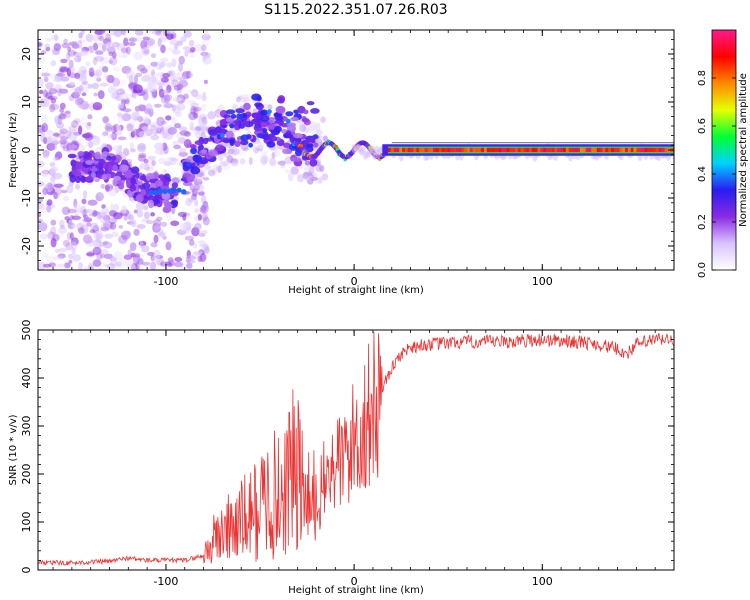 The width and height of the screenshot is (750, 600). What do you see at coordinates (354, 581) in the screenshot?
I see `x-tick-label: 0` at bounding box center [354, 581].